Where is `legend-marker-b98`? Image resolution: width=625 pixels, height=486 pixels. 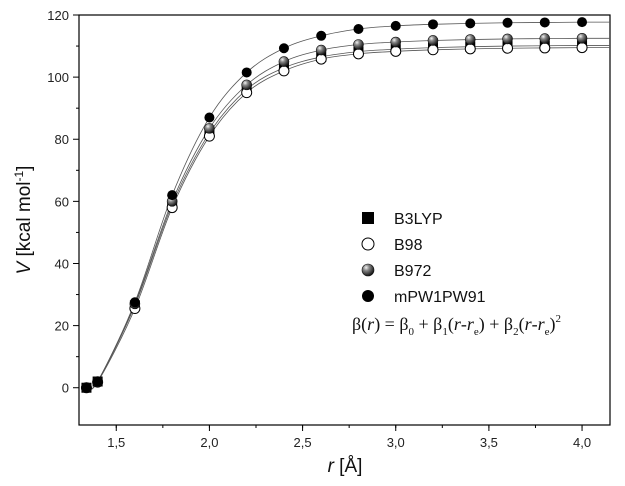
legend-marker-b98 is located at coordinates (368, 244).